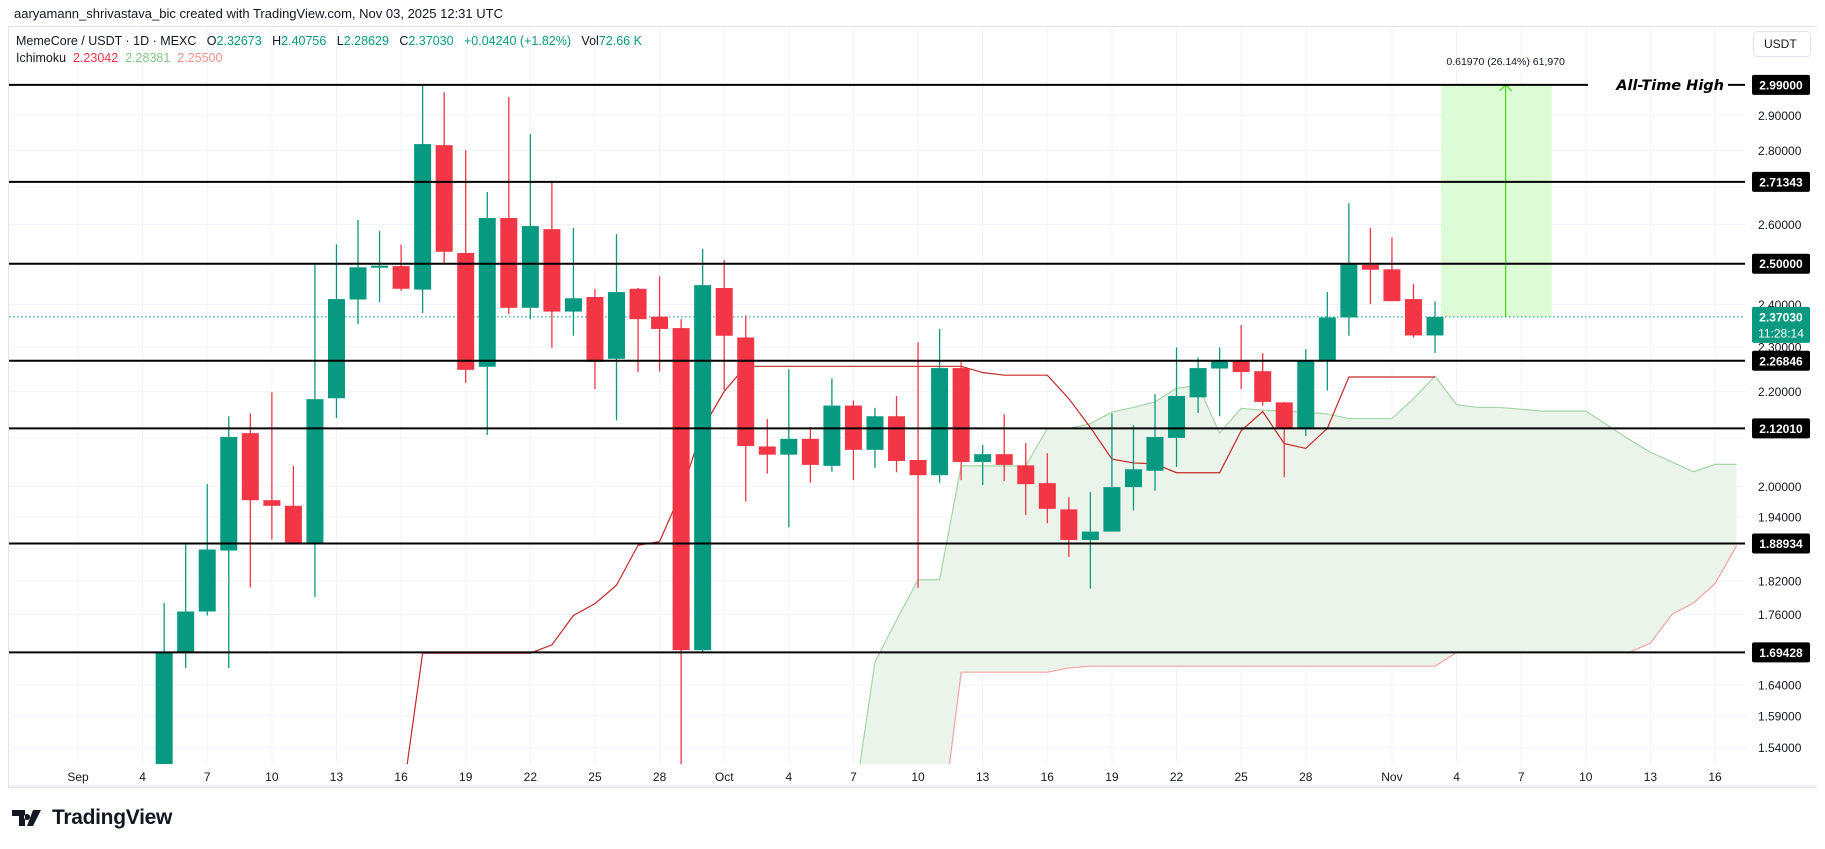  I want to click on x-tick-label: 28, so click(660, 777).